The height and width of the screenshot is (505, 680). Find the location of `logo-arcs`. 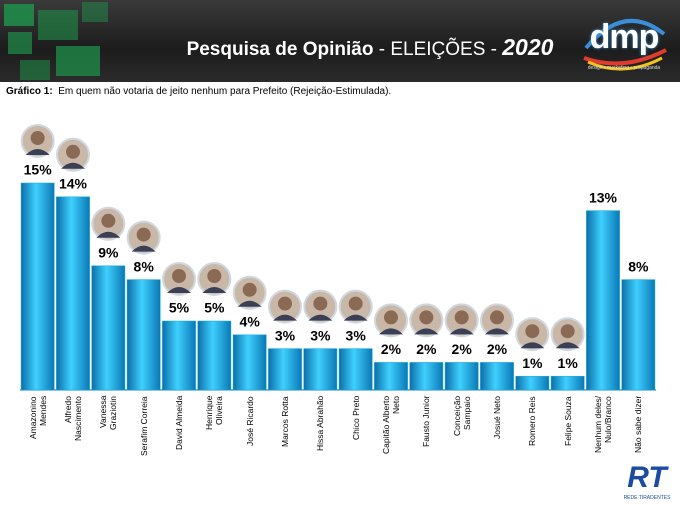

logo-arcs is located at coordinates (625, 45).